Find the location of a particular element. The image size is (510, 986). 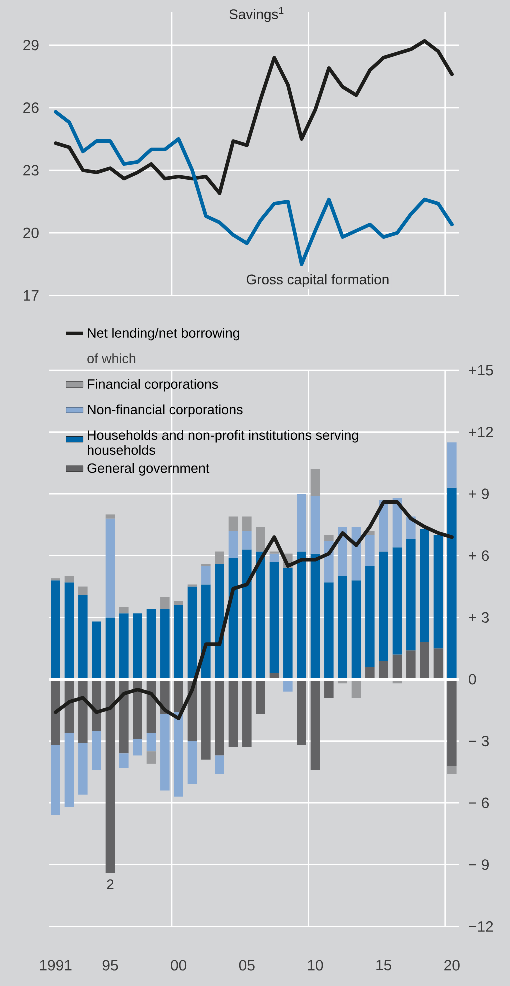

x-tick-label: 15 is located at coordinates (384, 965).